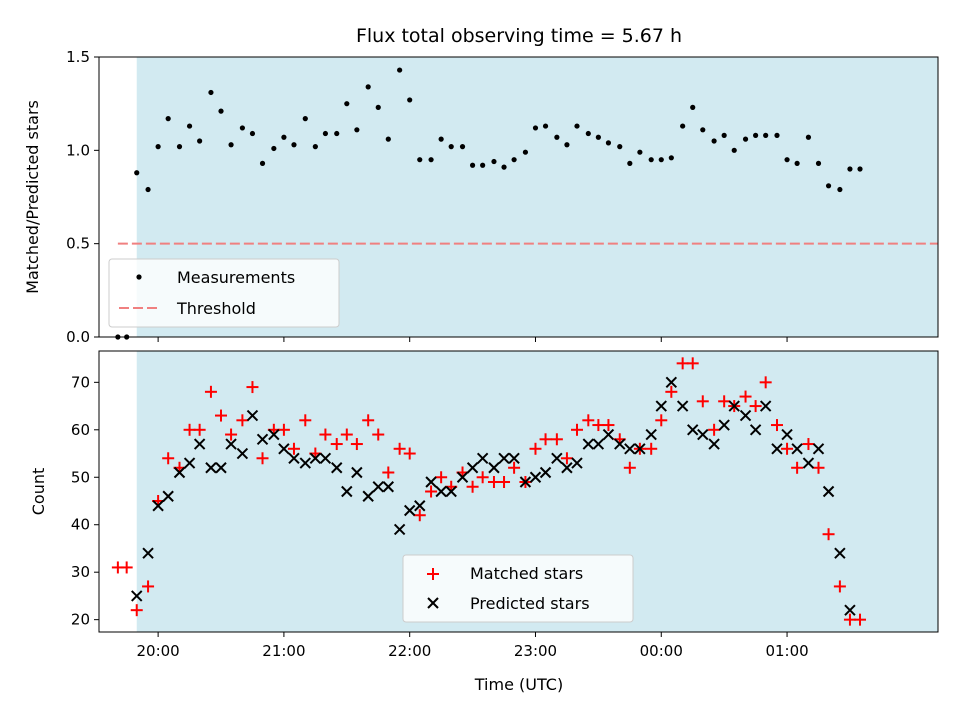 The height and width of the screenshot is (720, 960). Describe the element at coordinates (85, 501) in the screenshot. I see `bottom-y-ticks: 20 30 40 50 60 70` at that location.